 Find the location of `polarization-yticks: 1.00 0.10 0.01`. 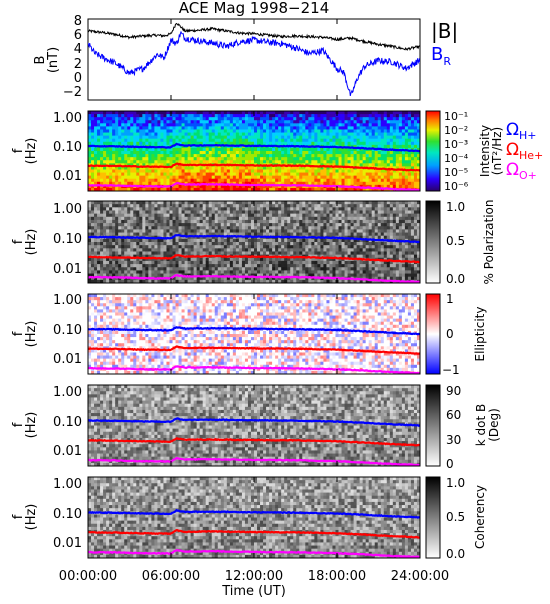

polarization-yticks: 1.00 0.10 0.01 is located at coordinates (67, 239).